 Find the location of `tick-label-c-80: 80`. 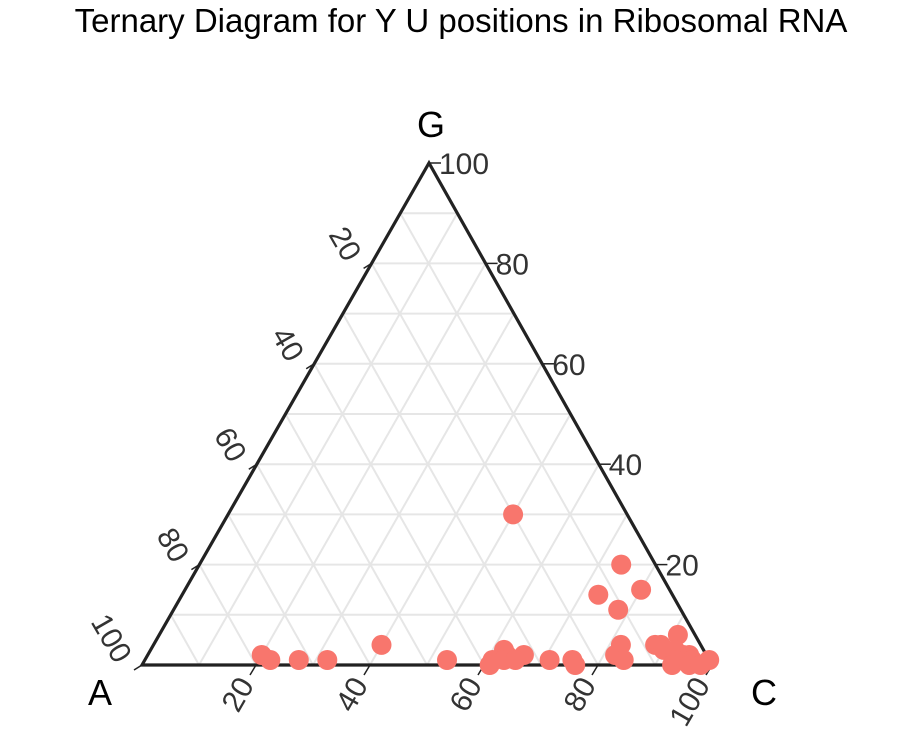

tick-label-c-80: 80 is located at coordinates (580, 694).